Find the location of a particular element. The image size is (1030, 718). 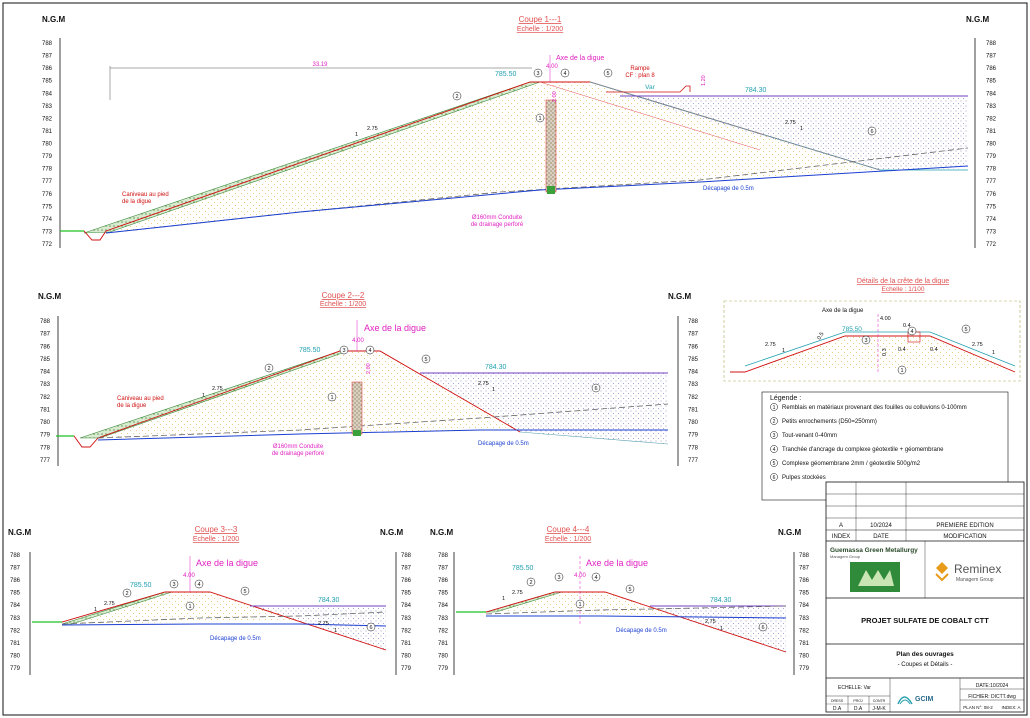

pipe-label: de drainage perforé is located at coordinates (298, 454).